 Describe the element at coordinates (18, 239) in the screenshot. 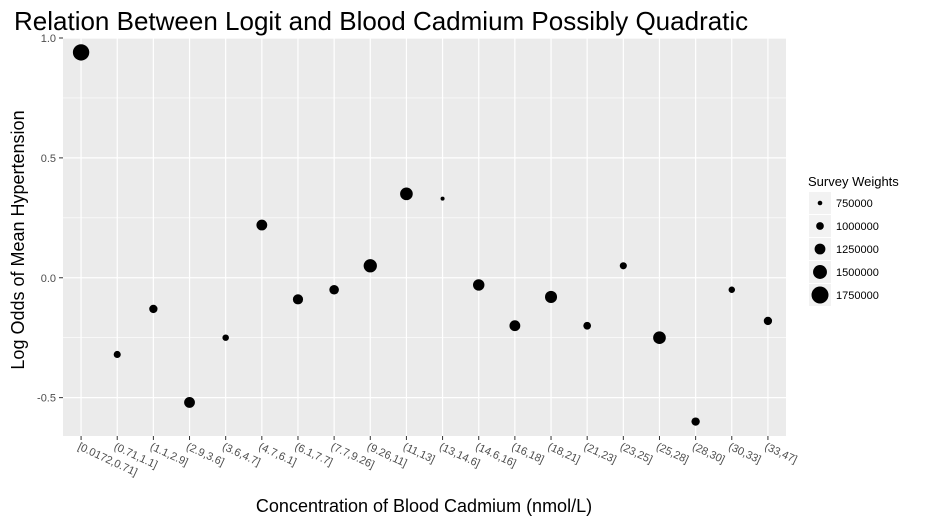

I see `y-axis-title: Log Odds of Mean Hypertension` at that location.